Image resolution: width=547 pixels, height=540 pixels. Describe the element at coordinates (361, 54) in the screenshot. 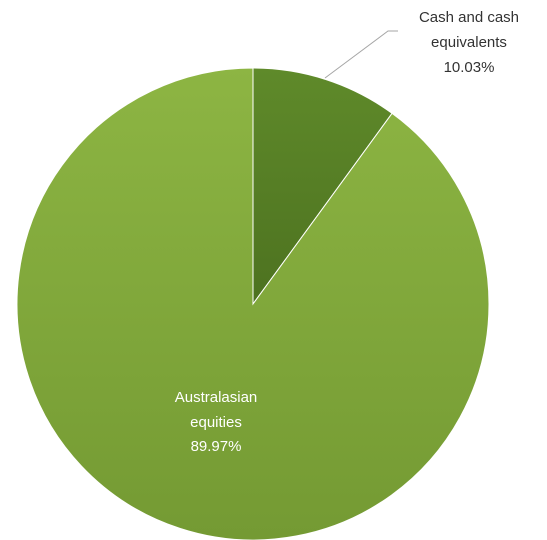

I see `leader-line` at that location.